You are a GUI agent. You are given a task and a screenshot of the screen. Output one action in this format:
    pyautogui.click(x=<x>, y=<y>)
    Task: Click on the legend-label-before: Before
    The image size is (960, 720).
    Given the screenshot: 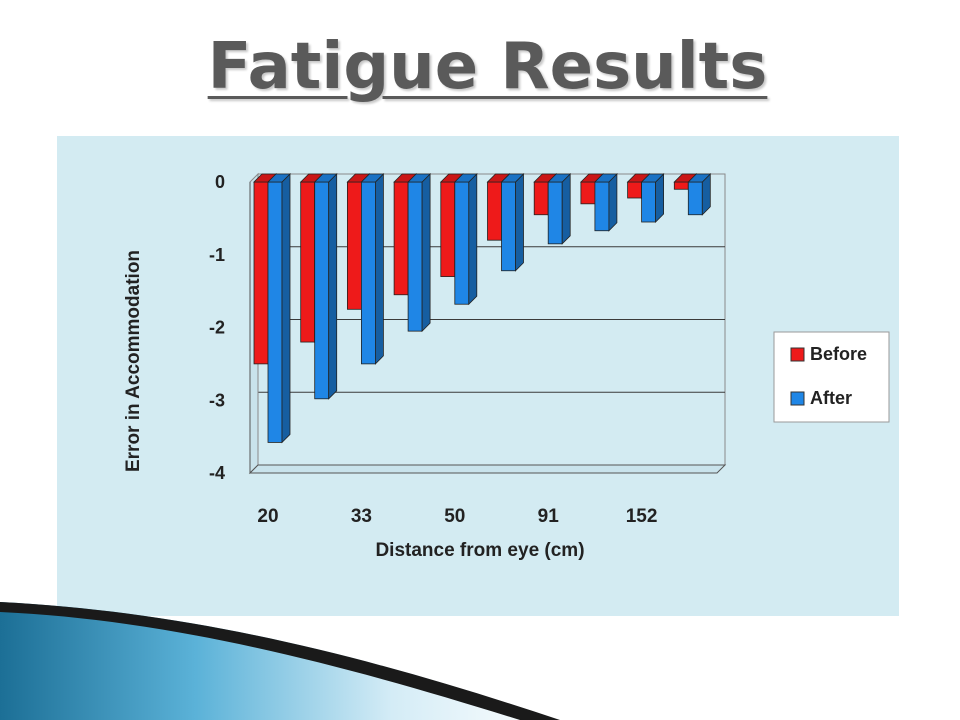 What is the action you would take?
    pyautogui.click(x=838, y=354)
    